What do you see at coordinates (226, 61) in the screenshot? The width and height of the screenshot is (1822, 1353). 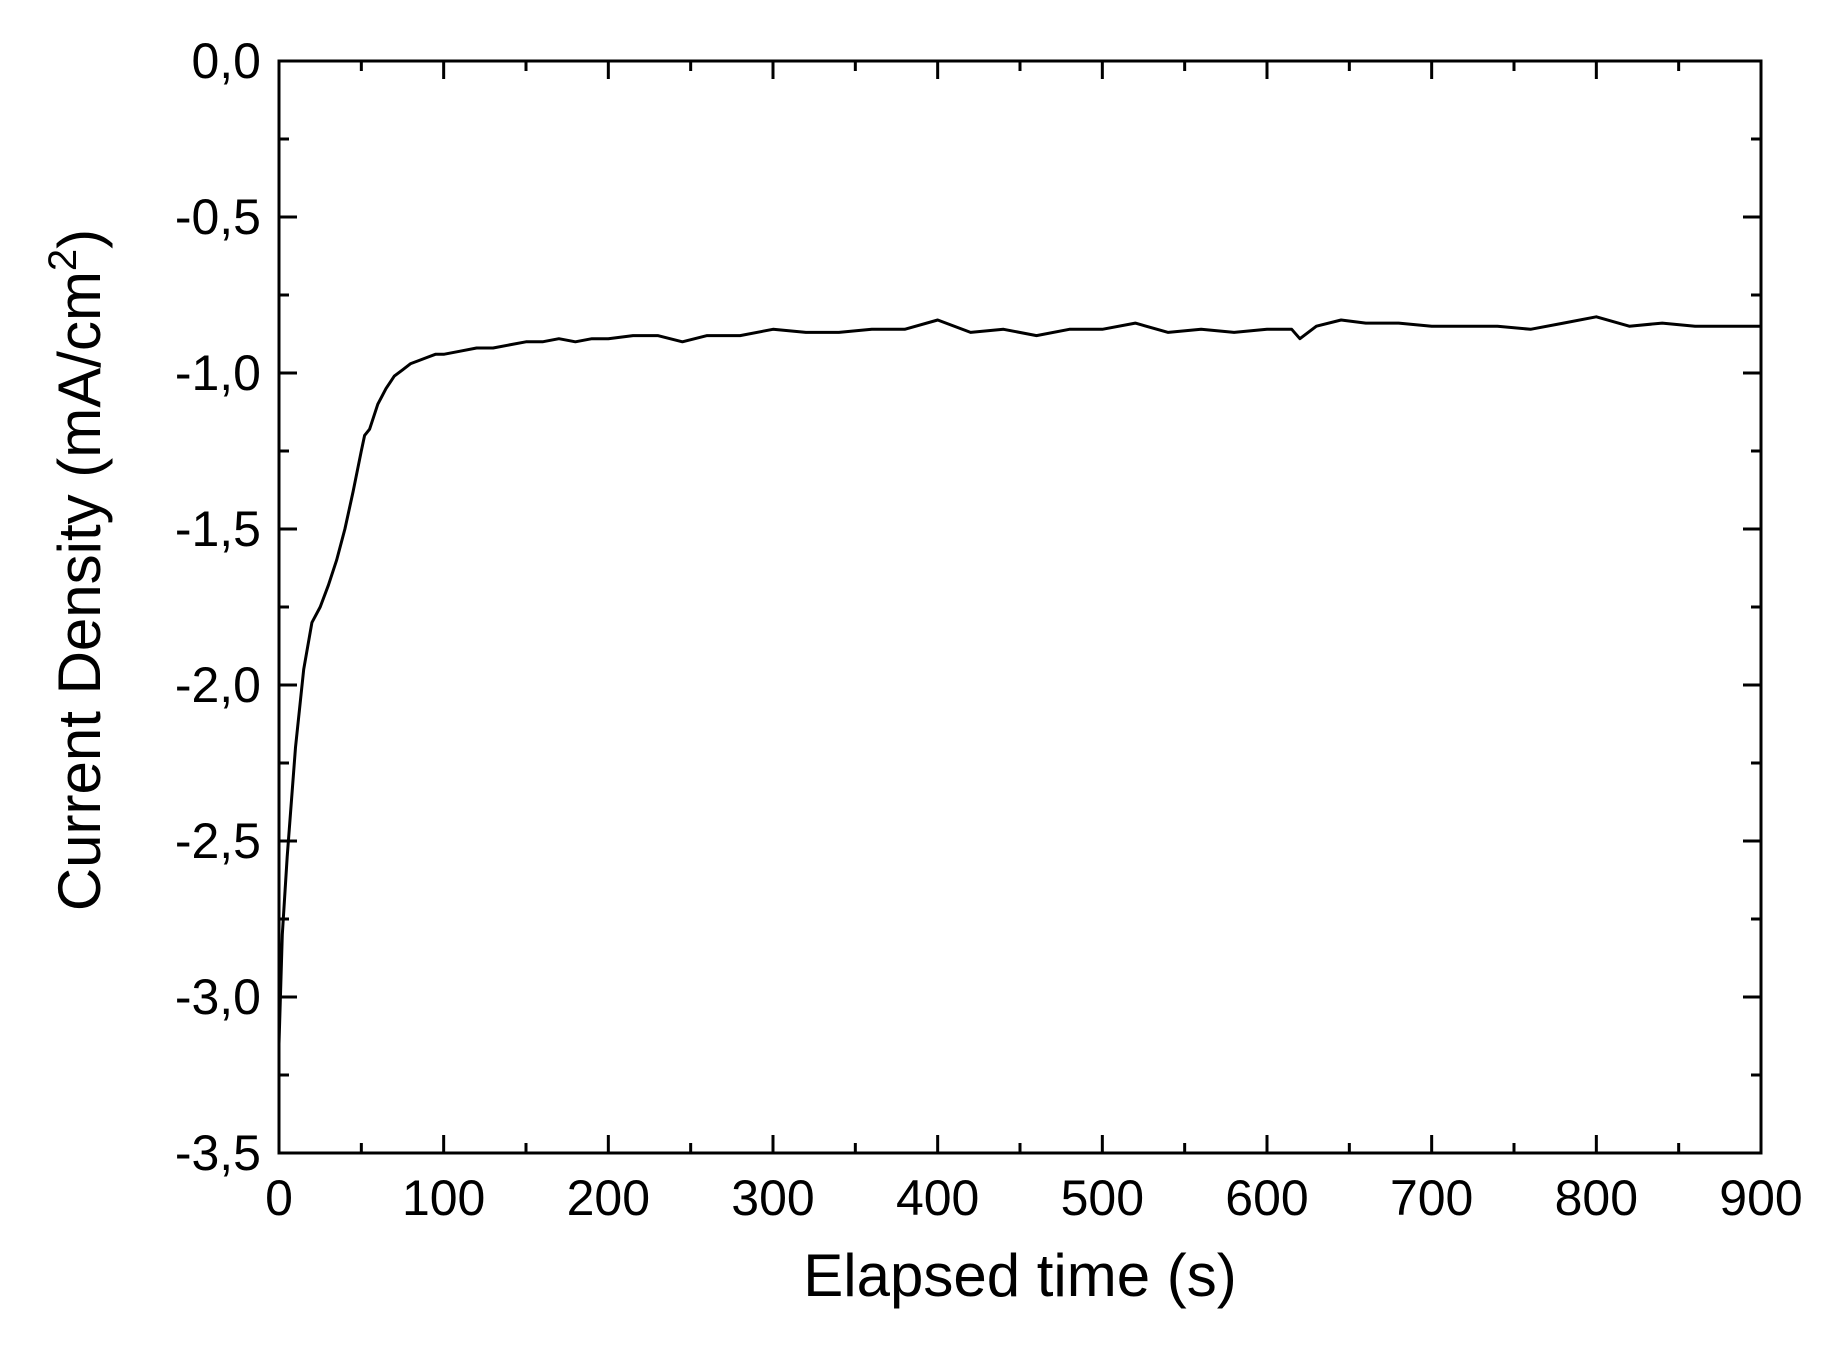 I see `y-tick-label: 0,0` at bounding box center [226, 61].